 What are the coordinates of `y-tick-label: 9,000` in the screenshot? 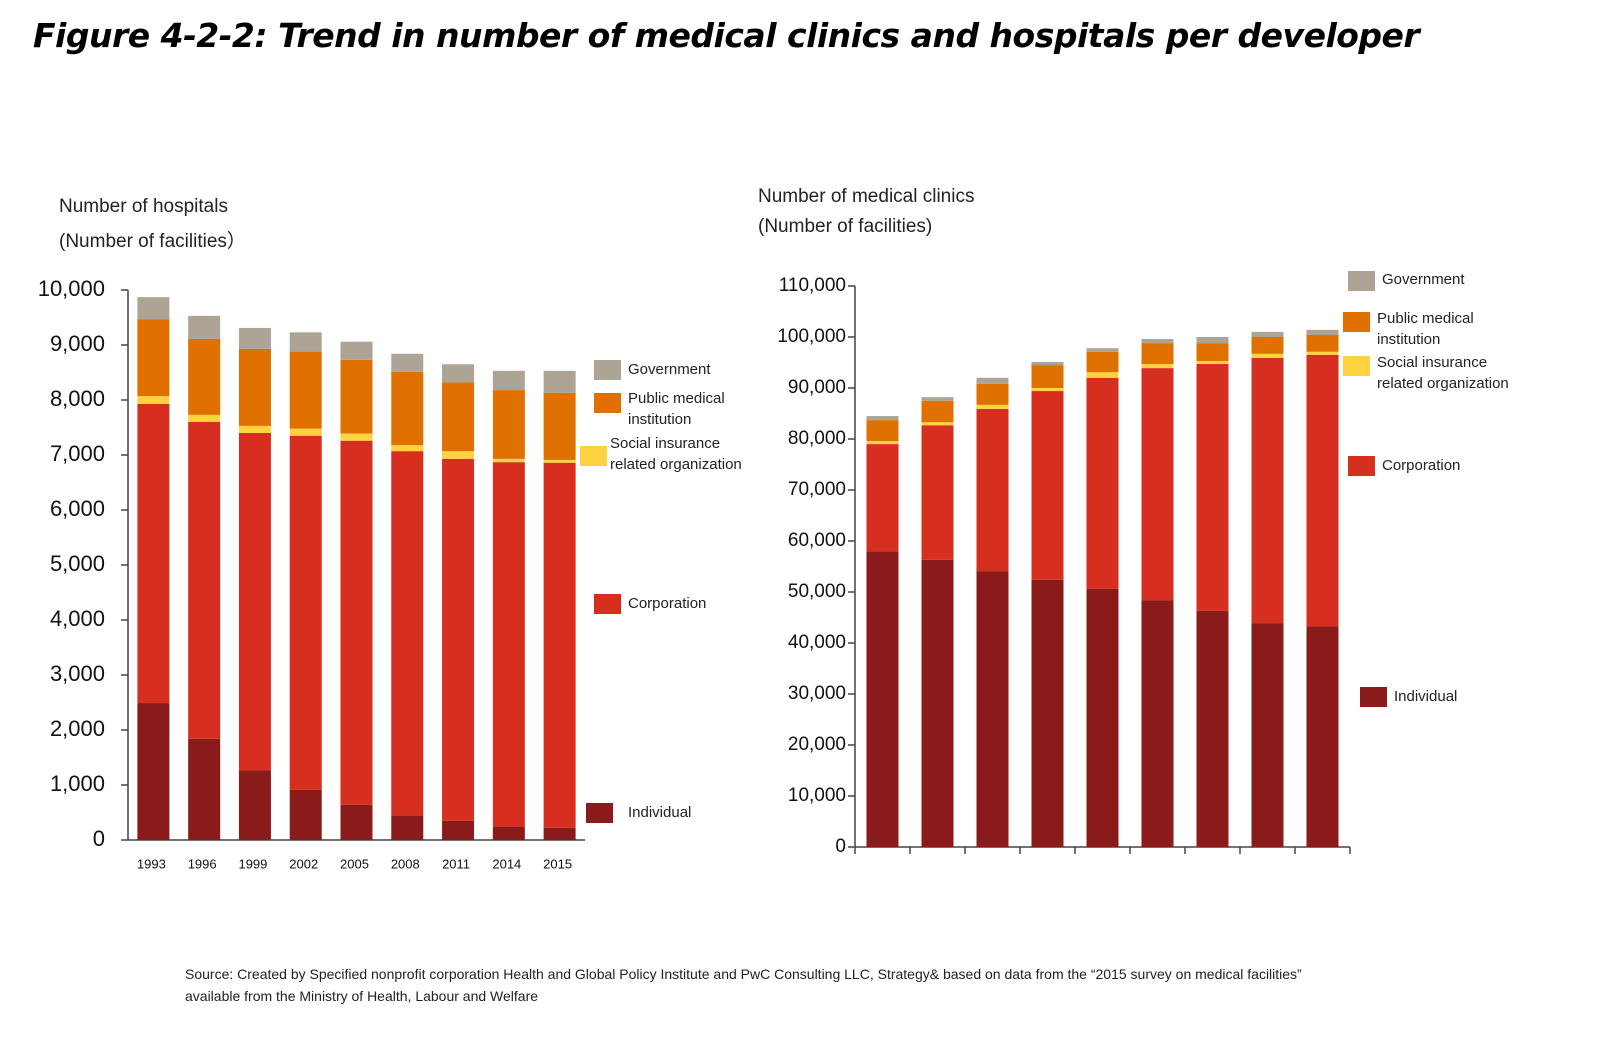 It's located at (77, 343).